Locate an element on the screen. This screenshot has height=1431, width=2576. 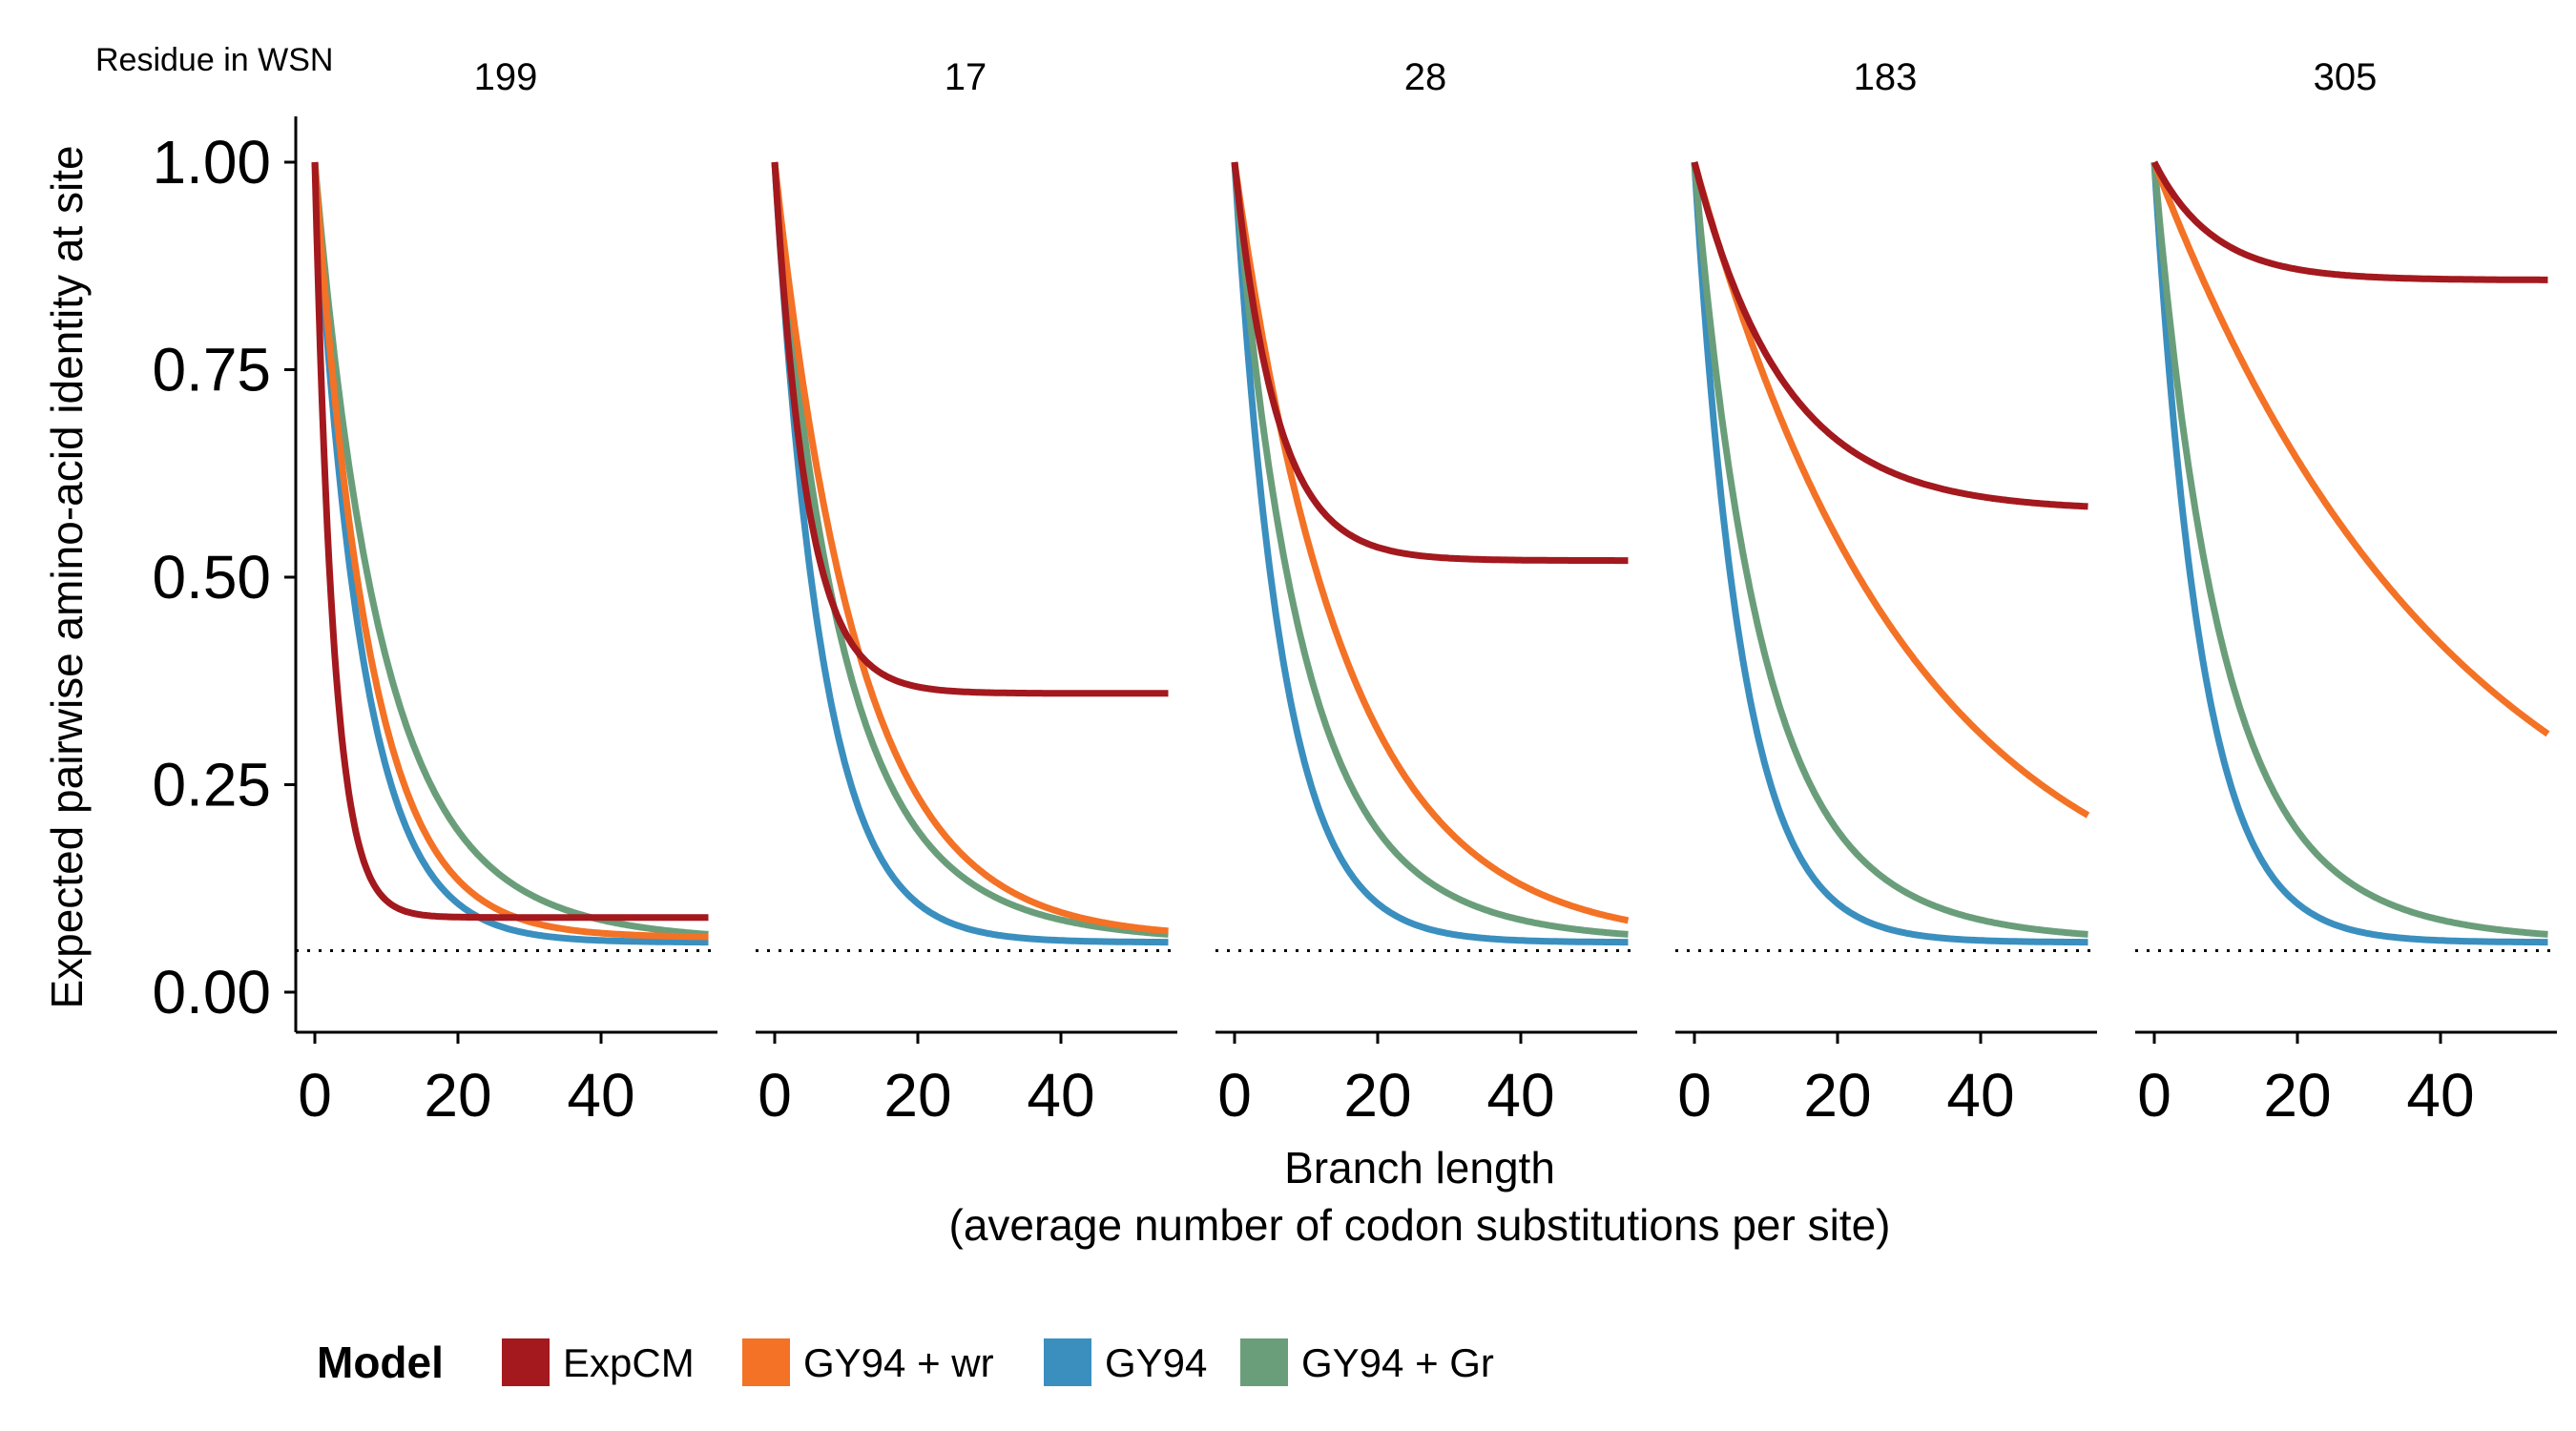
legend-swatch-expcm is located at coordinates (526, 1362).